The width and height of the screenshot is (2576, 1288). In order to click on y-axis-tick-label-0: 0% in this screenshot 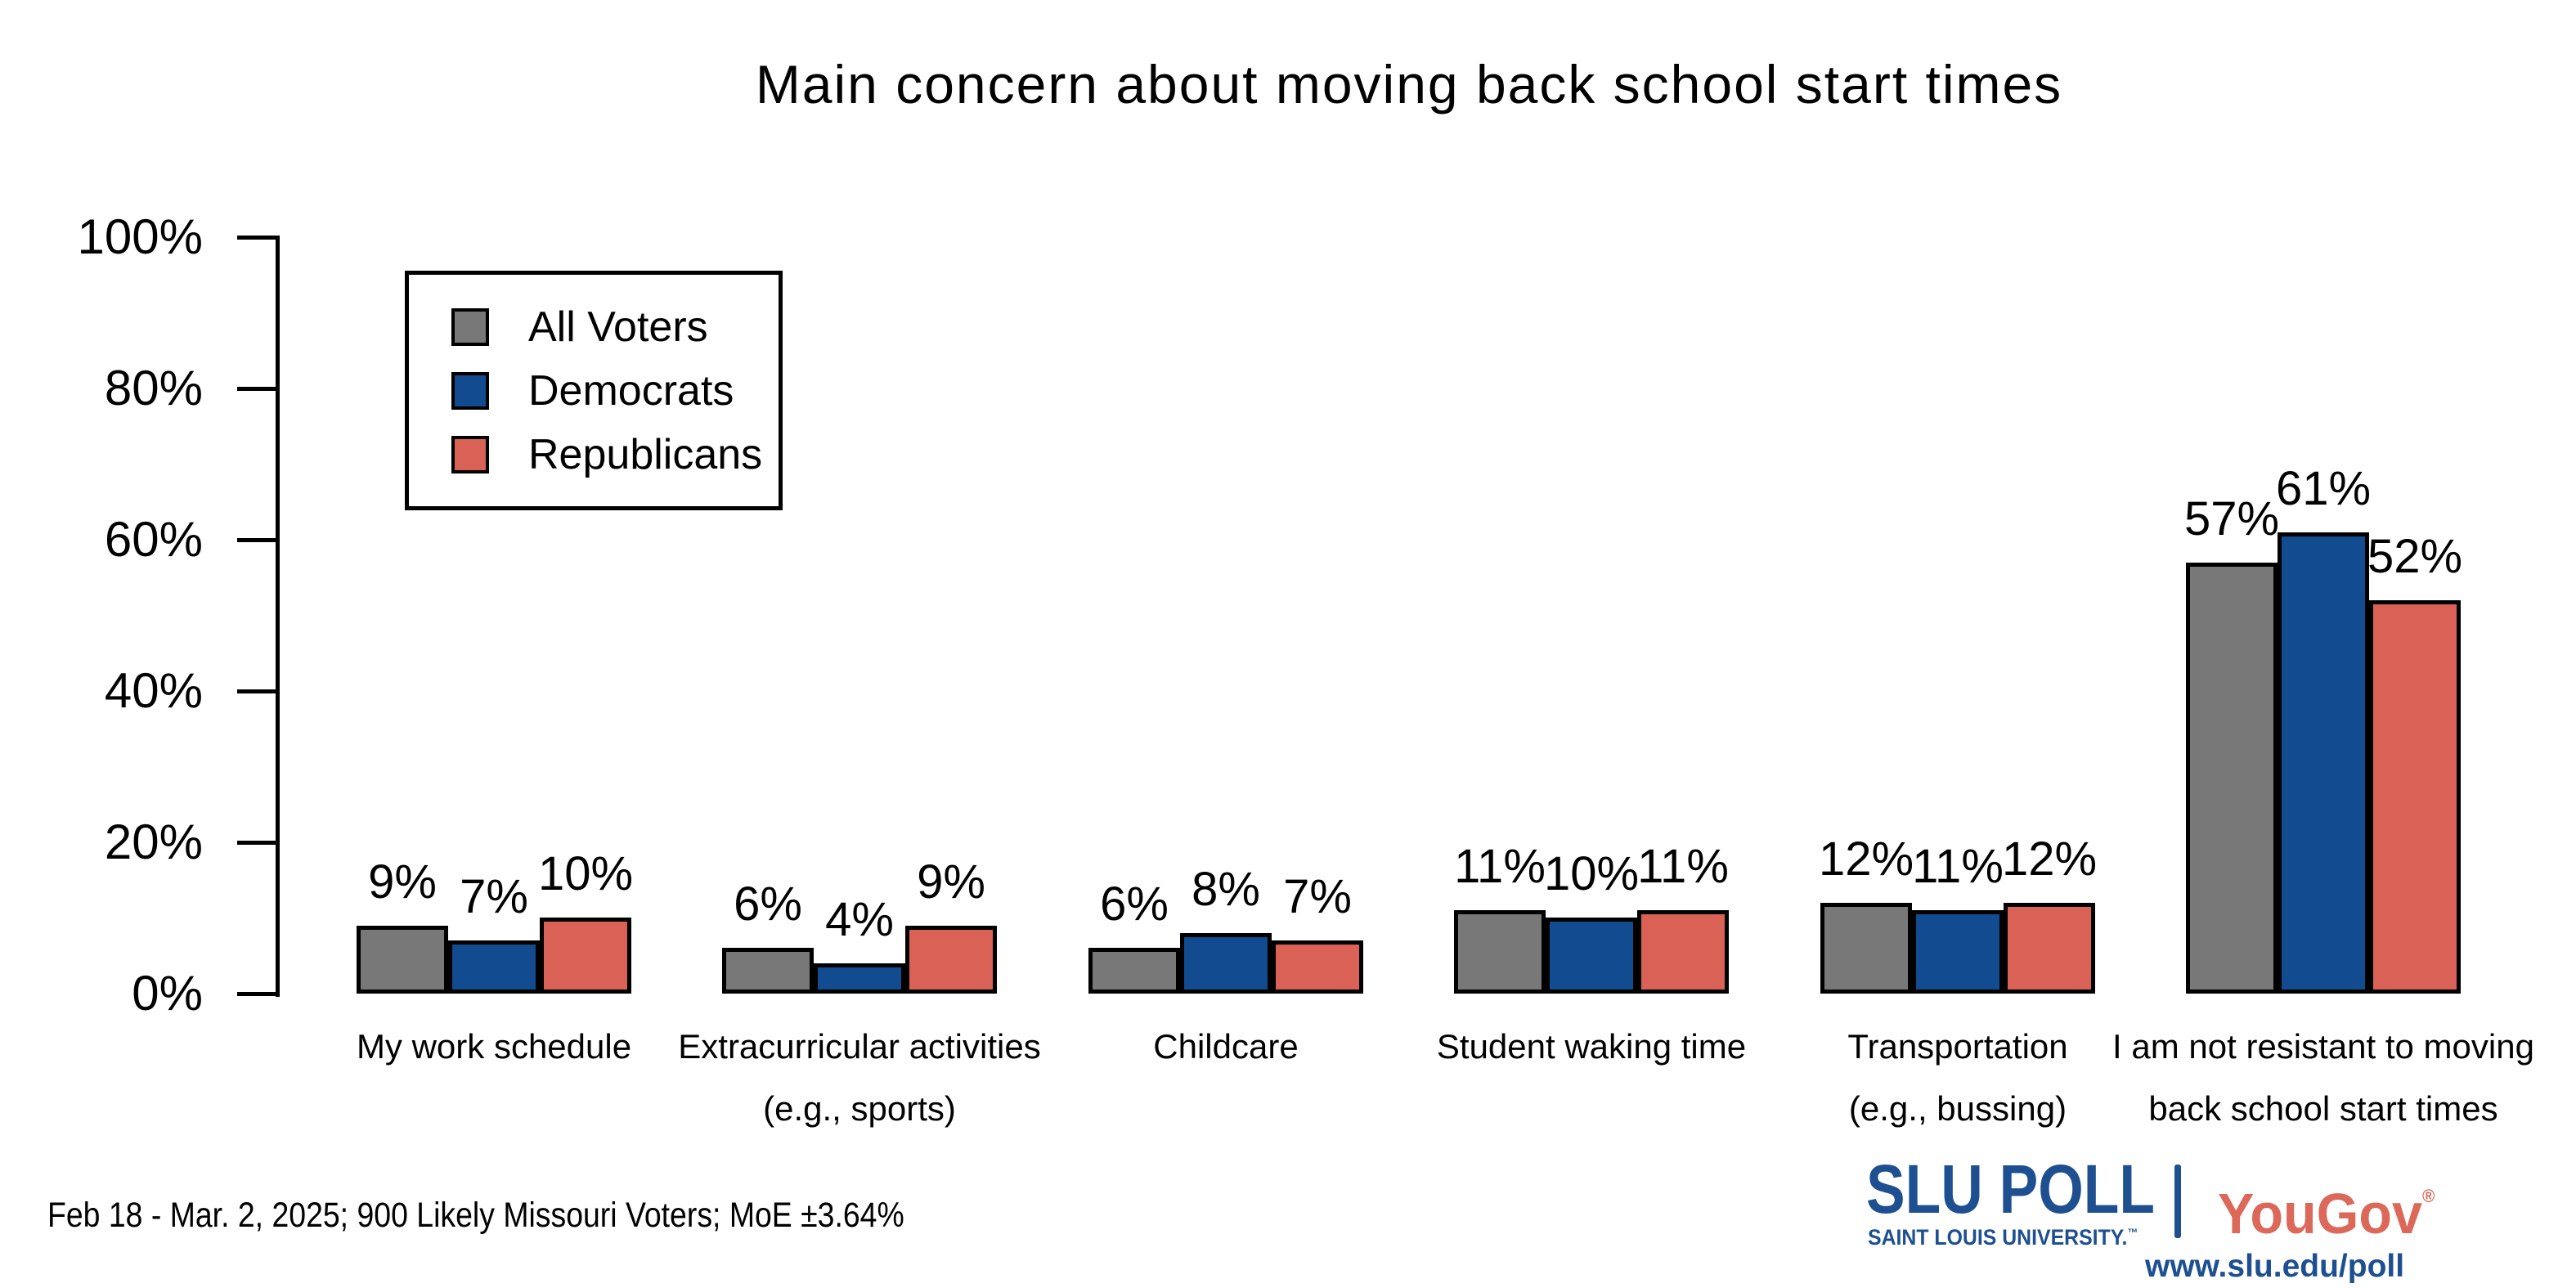, I will do `click(167, 993)`.